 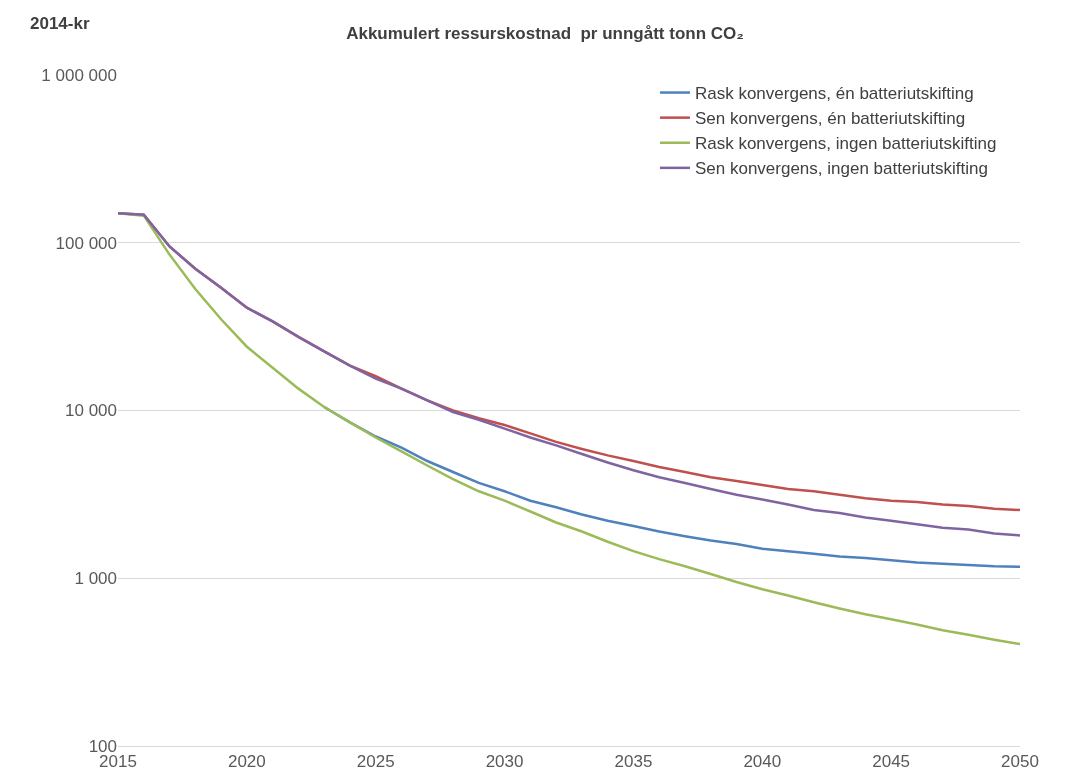 I want to click on x-tick-label: 2030, so click(x=504, y=762).